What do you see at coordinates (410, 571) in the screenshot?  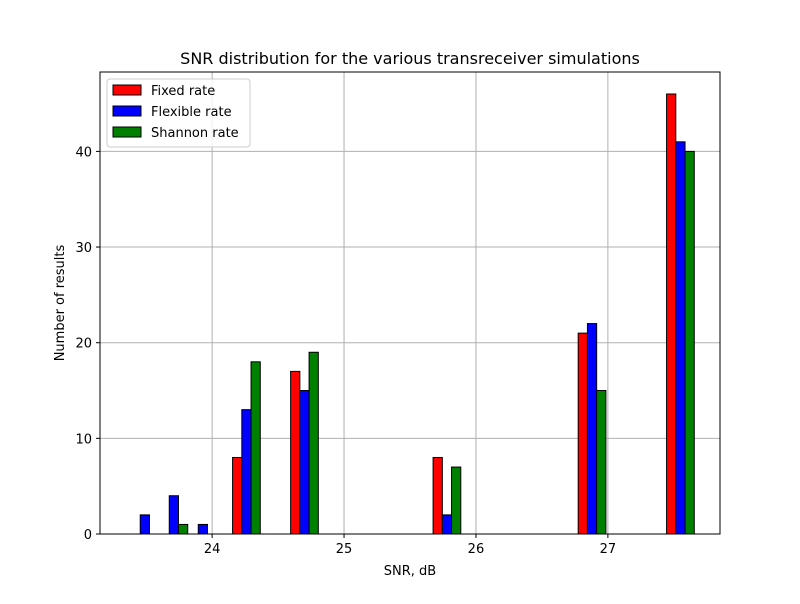 I see `x-axis-label: SNR, dB` at bounding box center [410, 571].